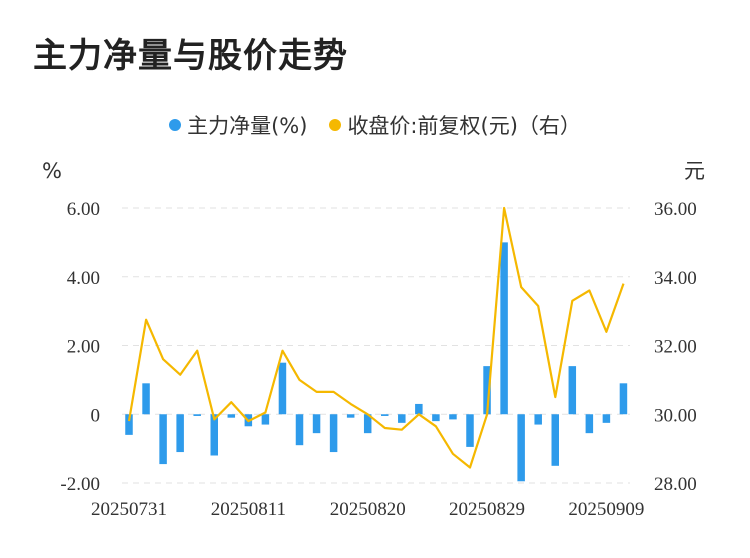 The image size is (750, 558). What do you see at coordinates (675, 415) in the screenshot?
I see `right-axis-tick-label: 30.00` at bounding box center [675, 415].